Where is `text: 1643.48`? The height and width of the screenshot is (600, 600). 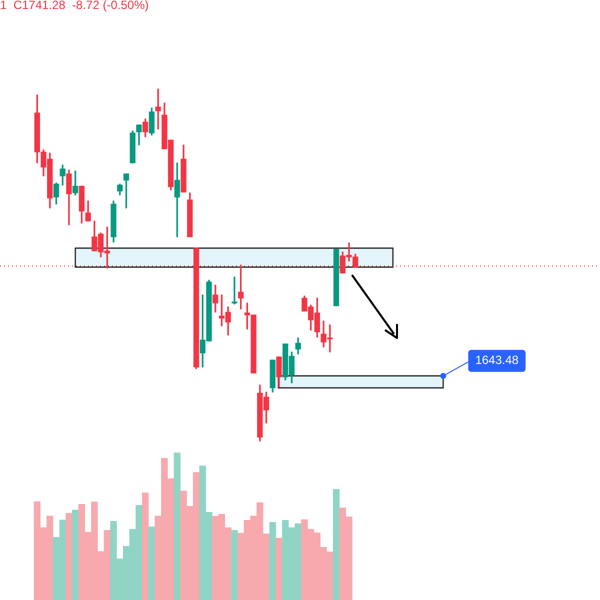
text: 1643.48 is located at coordinates (497, 360).